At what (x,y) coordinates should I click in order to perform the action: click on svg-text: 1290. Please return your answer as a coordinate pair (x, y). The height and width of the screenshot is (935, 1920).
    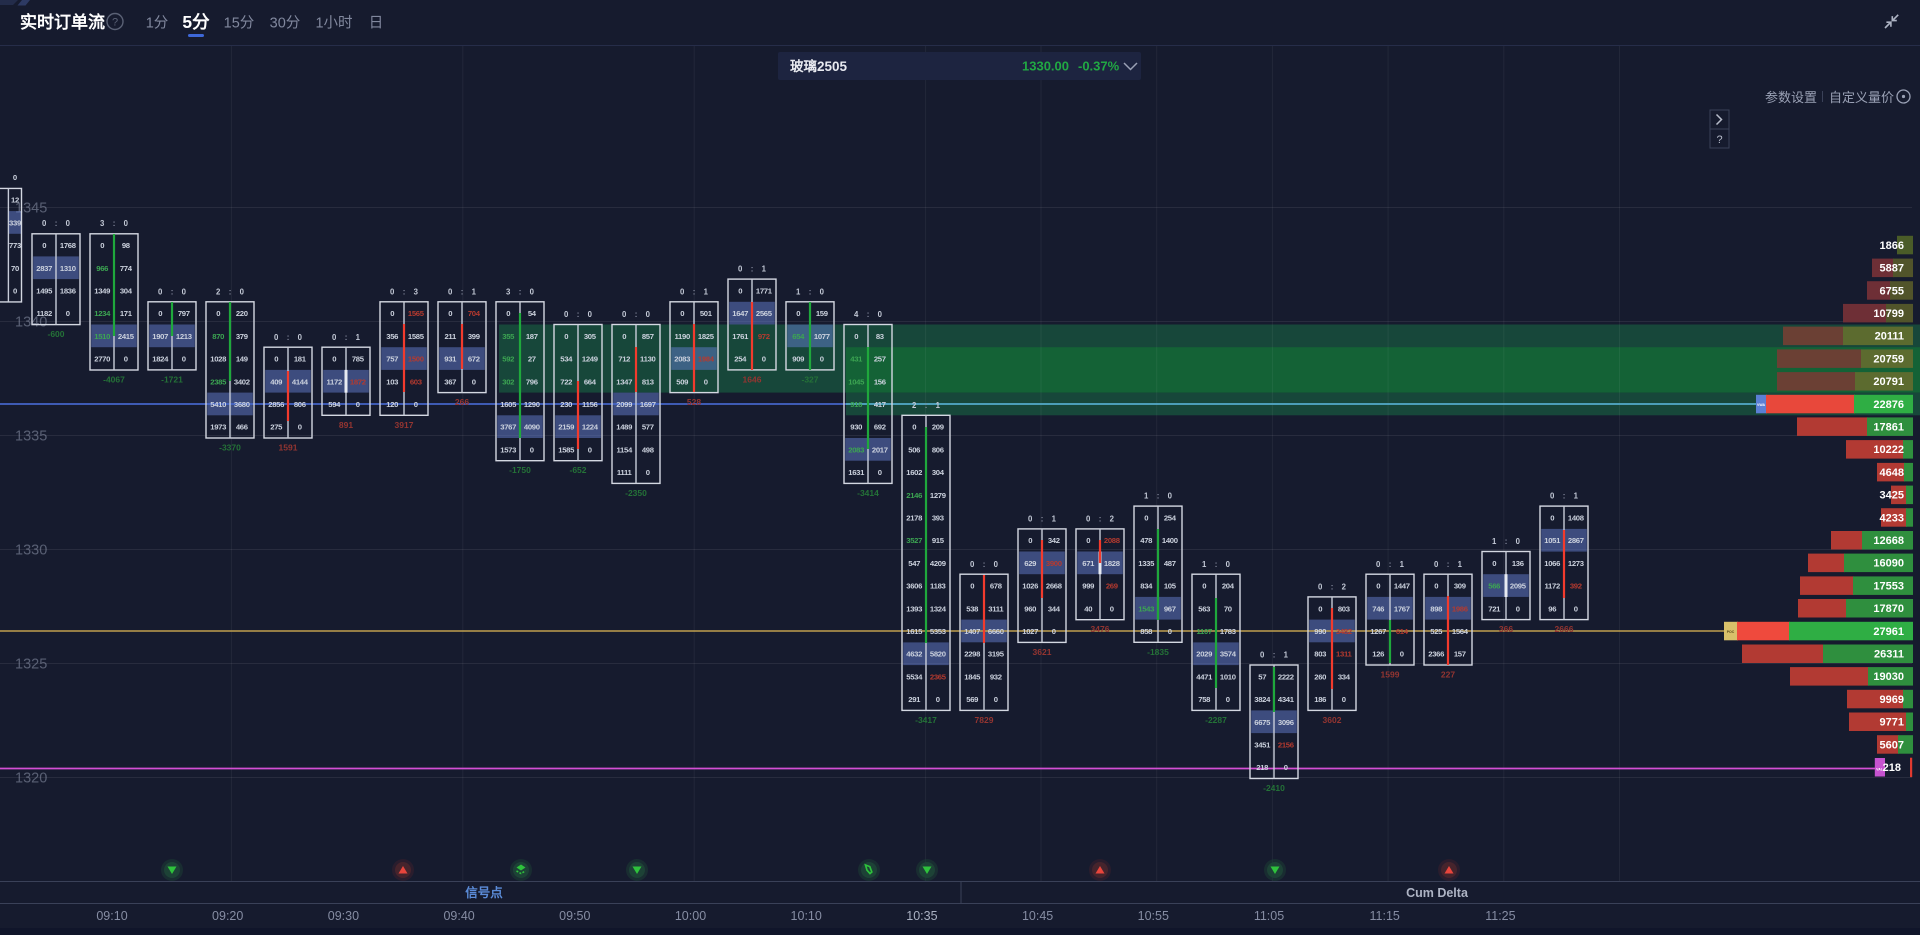
    Looking at the image, I should click on (532, 404).